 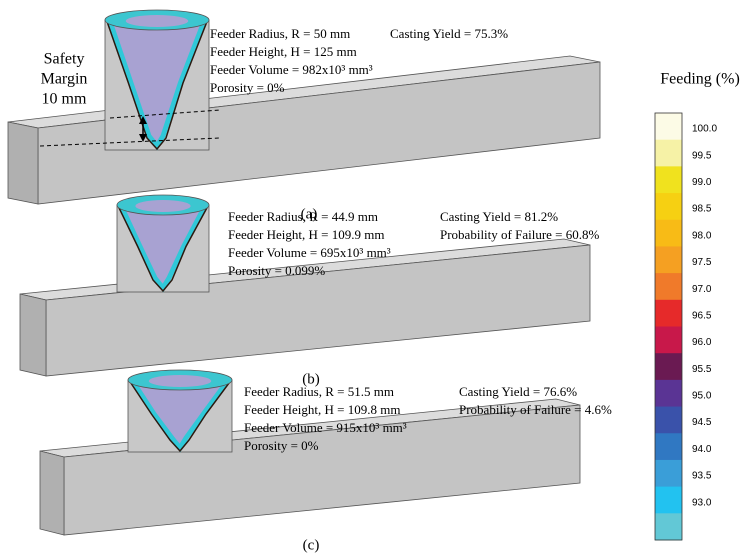 I want to click on colorbar-frame, so click(x=668, y=326).